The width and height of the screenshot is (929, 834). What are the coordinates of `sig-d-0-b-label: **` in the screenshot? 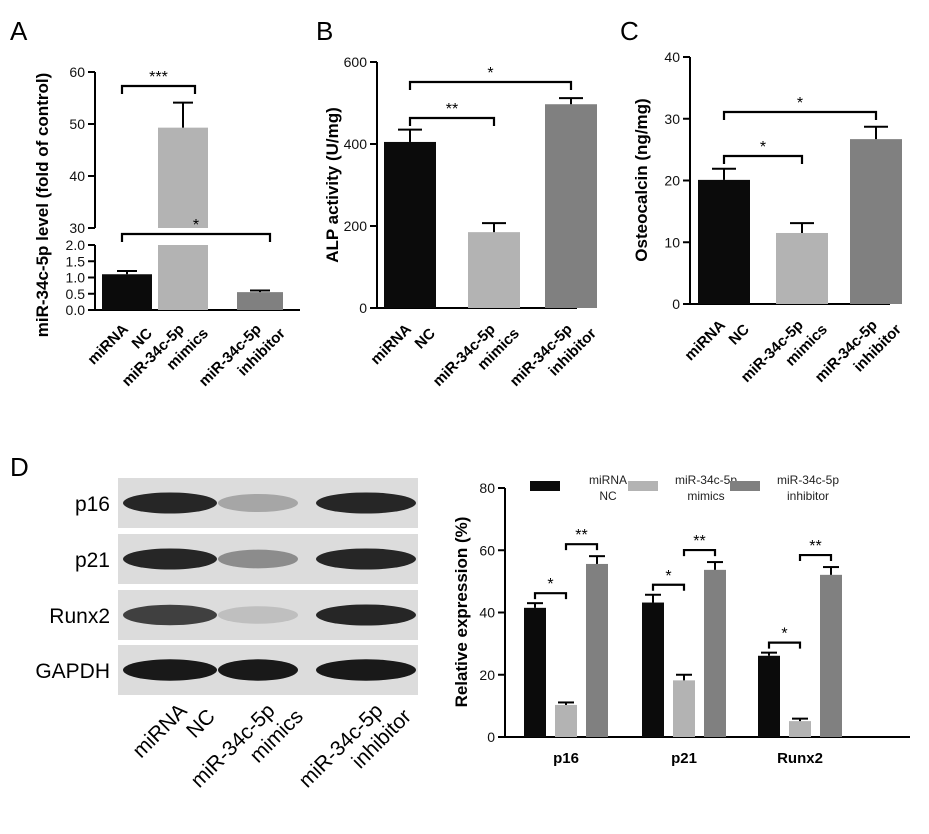 It's located at (581, 535).